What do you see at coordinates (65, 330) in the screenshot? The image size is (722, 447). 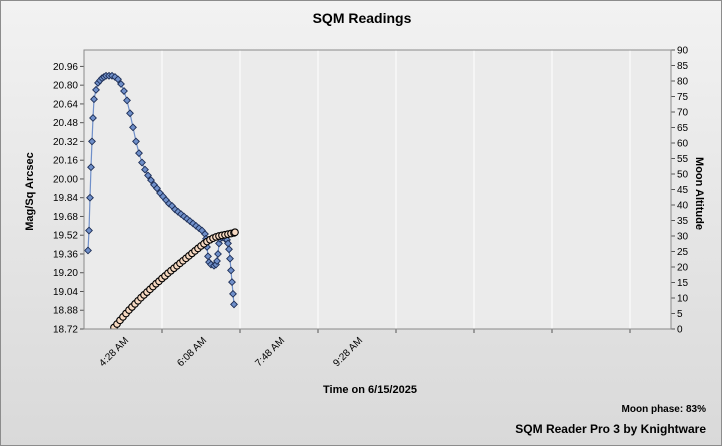 I see `y-tick-label: 18.72` at bounding box center [65, 330].